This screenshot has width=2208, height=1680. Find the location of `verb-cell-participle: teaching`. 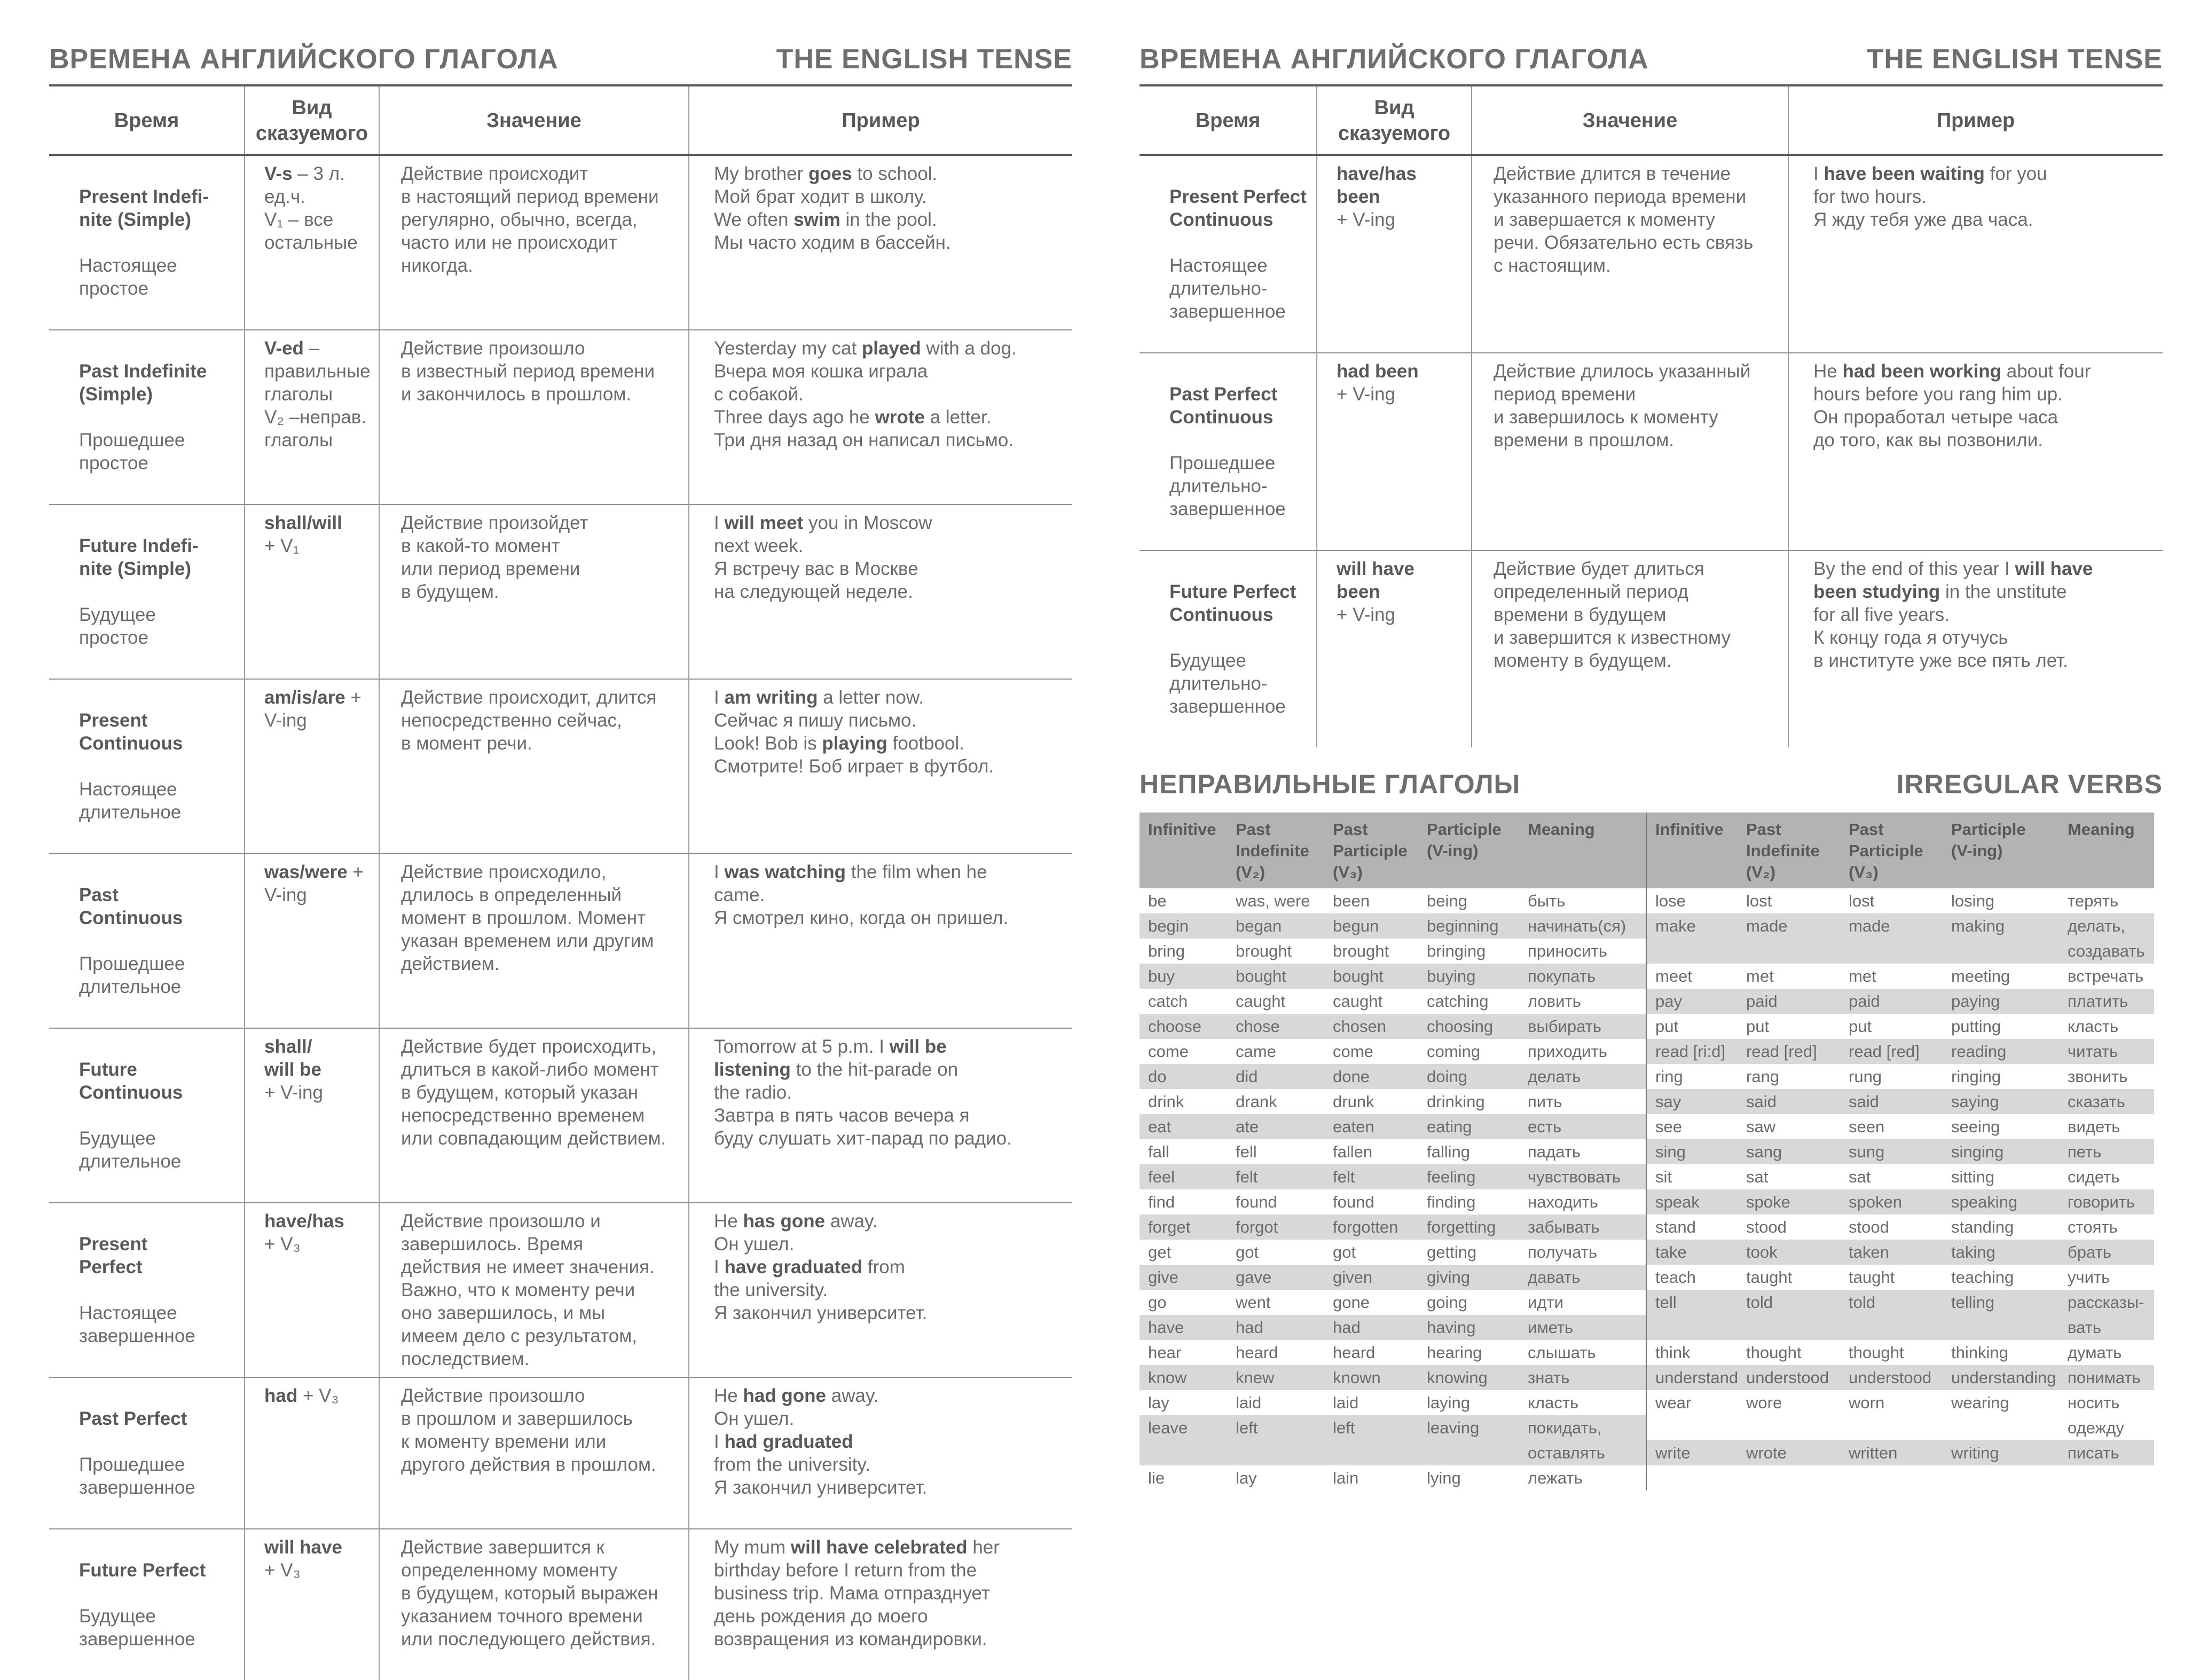

verb-cell-participle: teaching is located at coordinates (1983, 1277).